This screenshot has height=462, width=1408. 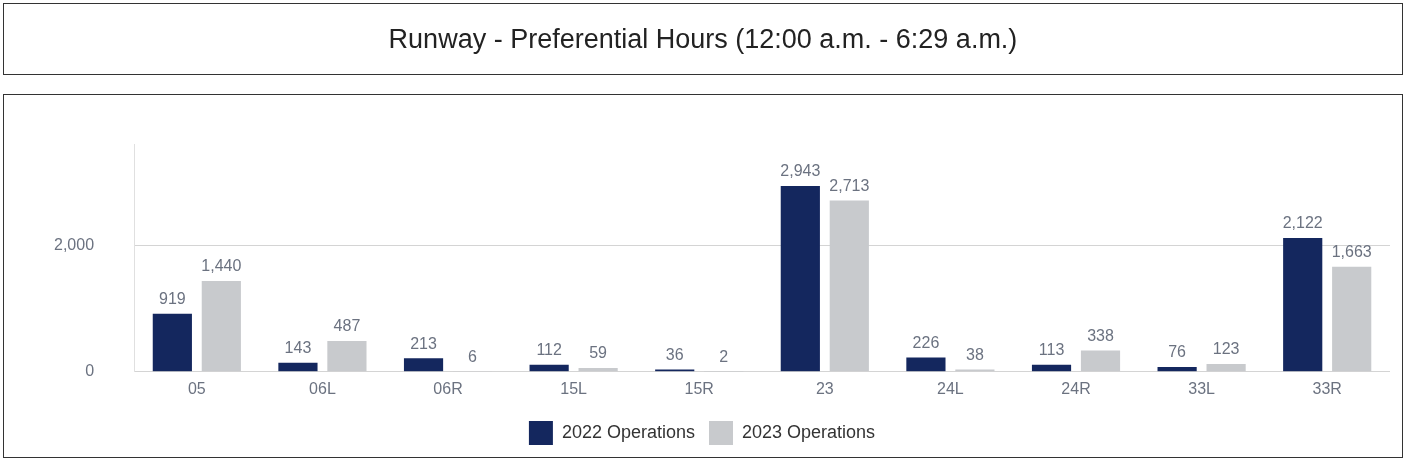 I want to click on x-tick-label: 33R, so click(x=1327, y=388).